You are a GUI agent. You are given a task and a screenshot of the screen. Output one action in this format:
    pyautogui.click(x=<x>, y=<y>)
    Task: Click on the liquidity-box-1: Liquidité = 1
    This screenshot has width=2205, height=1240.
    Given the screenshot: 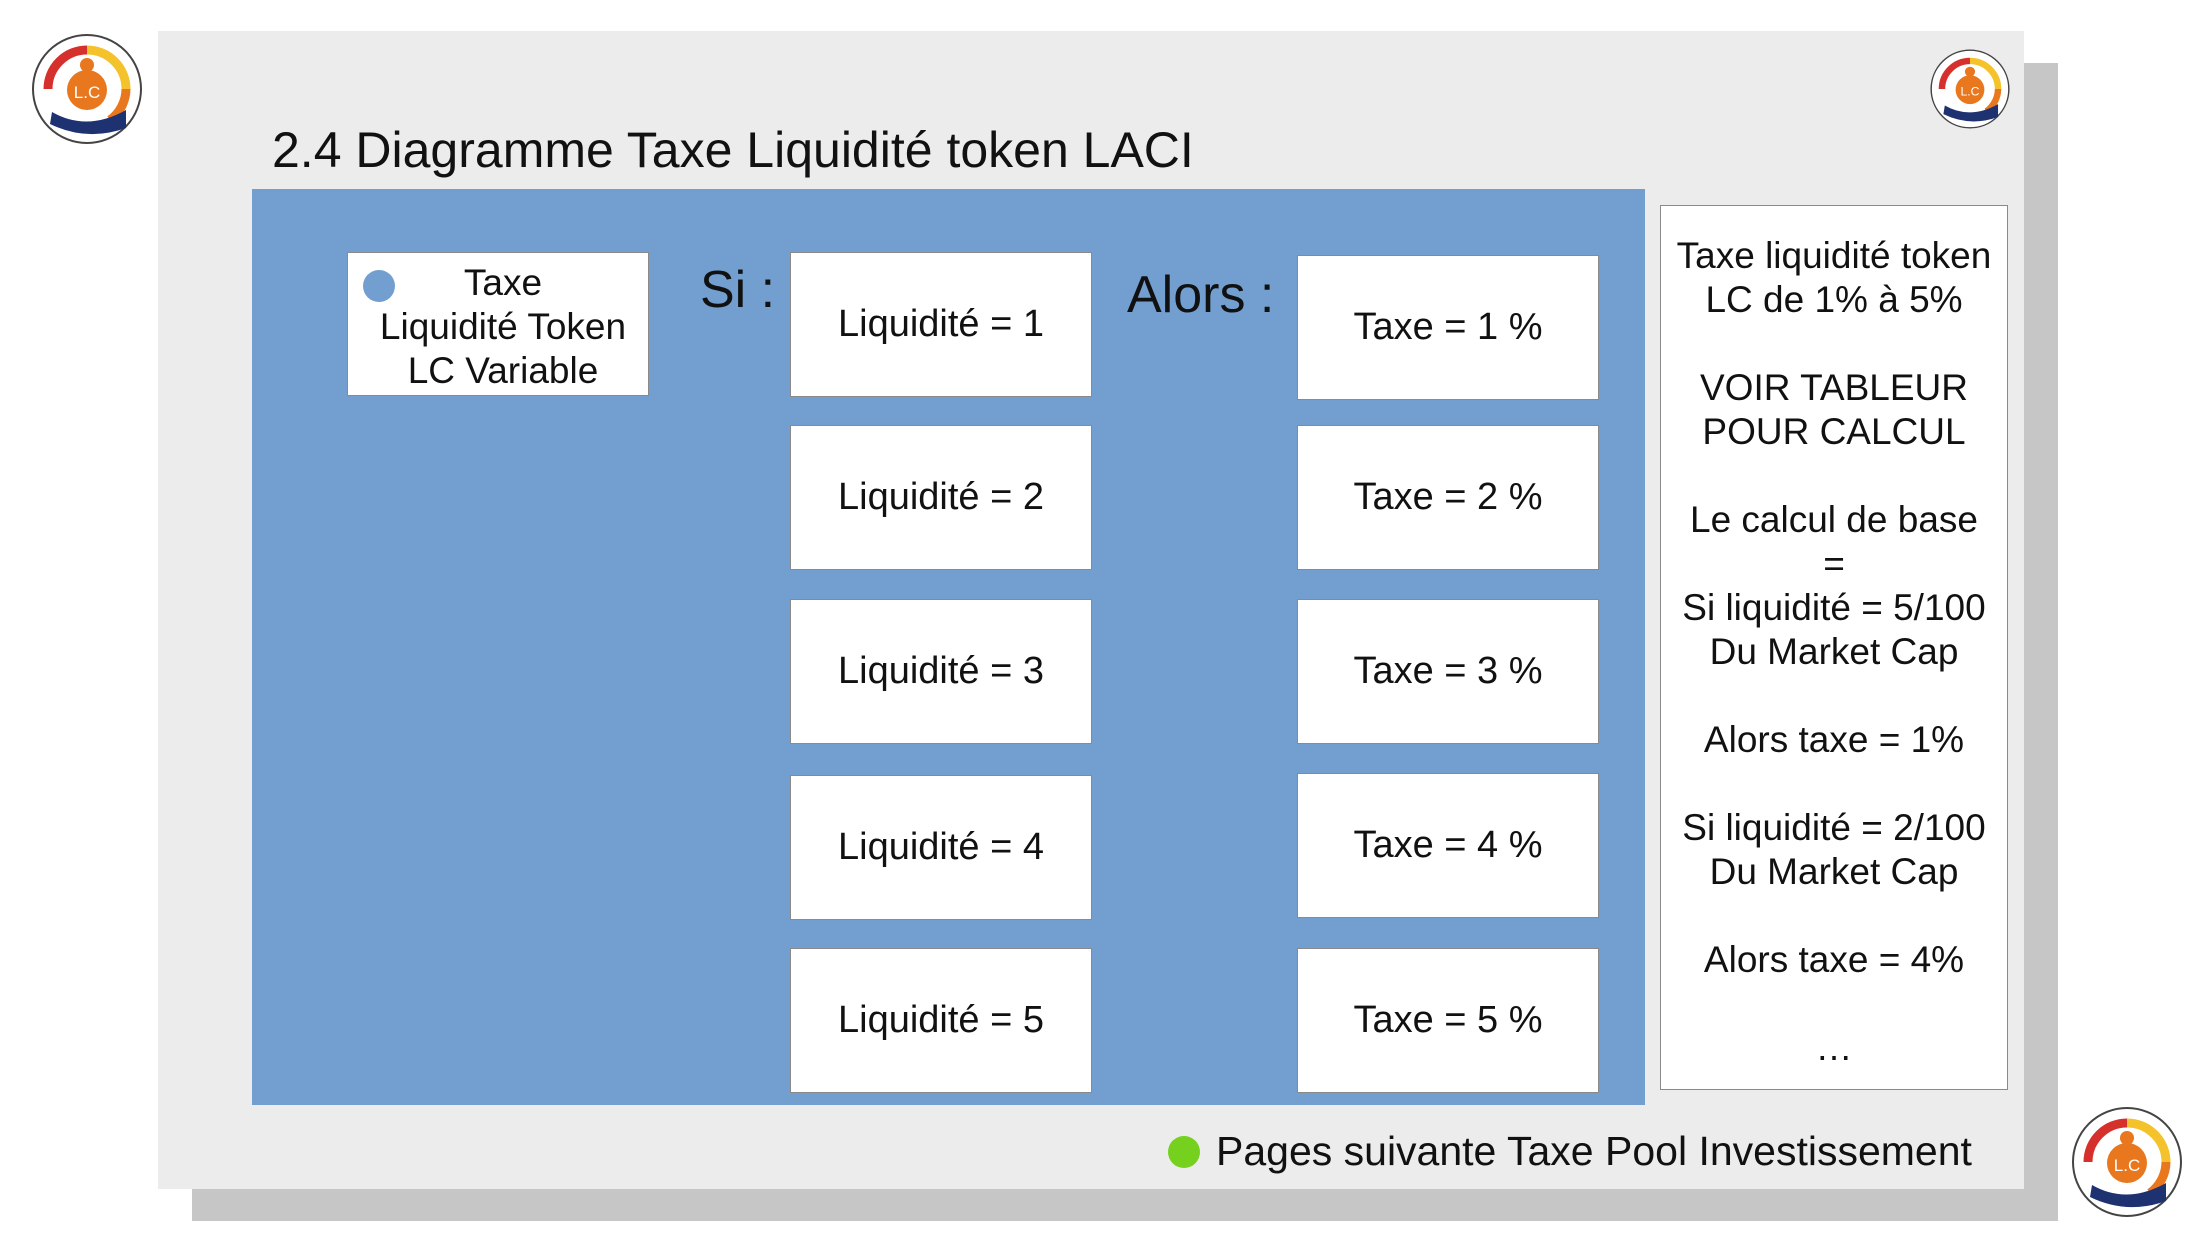 What is the action you would take?
    pyautogui.click(x=941, y=324)
    